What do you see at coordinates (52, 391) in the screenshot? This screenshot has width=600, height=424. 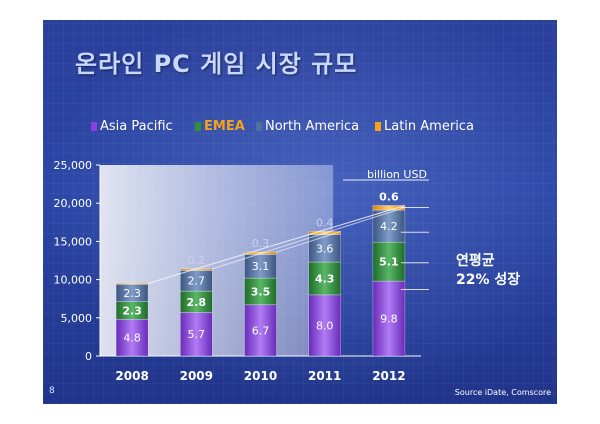 I see `page-number: 8` at bounding box center [52, 391].